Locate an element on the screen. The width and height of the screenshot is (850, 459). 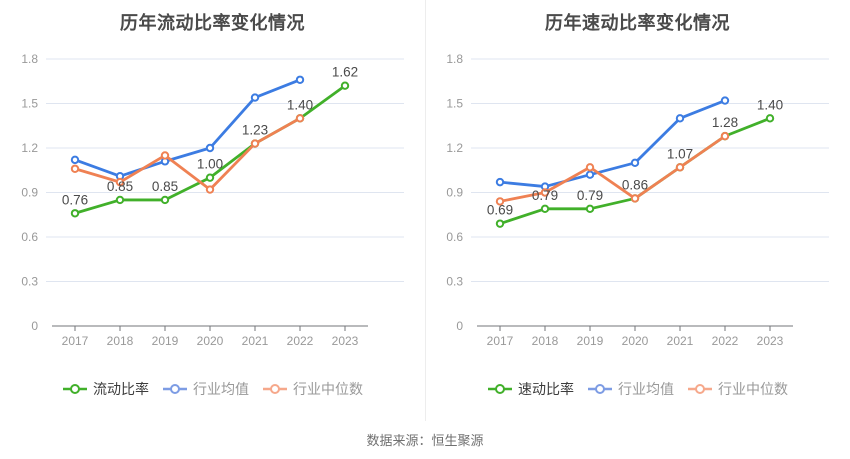
legend-label: 流动比率 is located at coordinates (121, 389).